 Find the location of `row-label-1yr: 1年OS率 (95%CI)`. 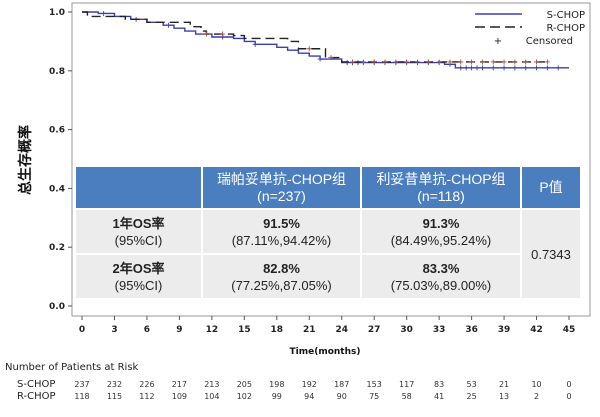

row-label-1yr: 1年OS率 (95%CI) is located at coordinates (139, 230).